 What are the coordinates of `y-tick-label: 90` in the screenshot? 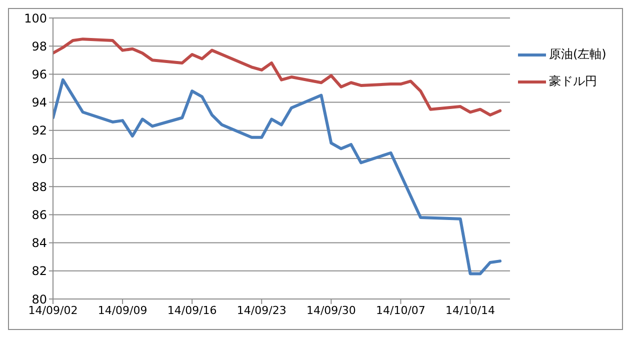 It's located at (39, 159).